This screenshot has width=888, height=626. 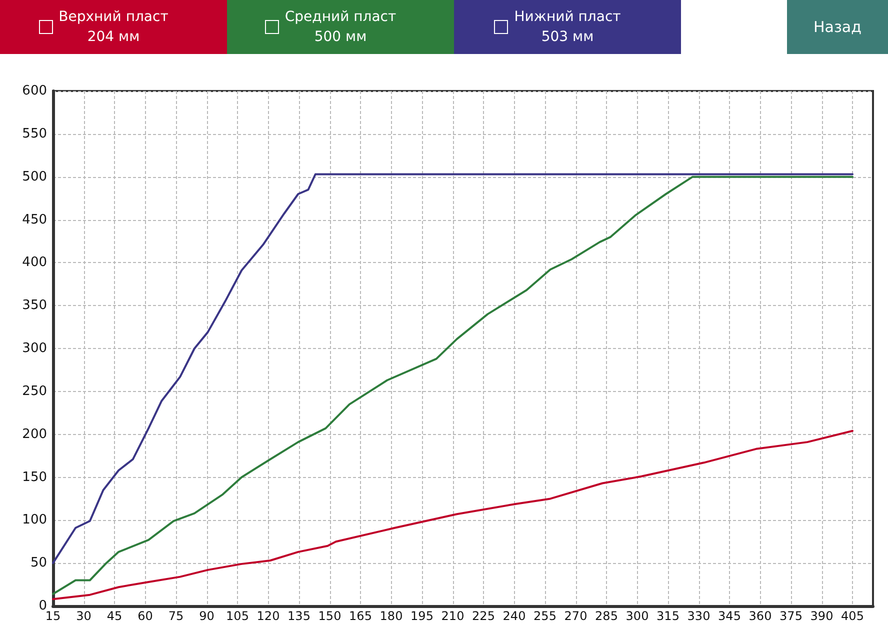 What do you see at coordinates (42, 606) in the screenshot?
I see `y-tick-label: 0` at bounding box center [42, 606].